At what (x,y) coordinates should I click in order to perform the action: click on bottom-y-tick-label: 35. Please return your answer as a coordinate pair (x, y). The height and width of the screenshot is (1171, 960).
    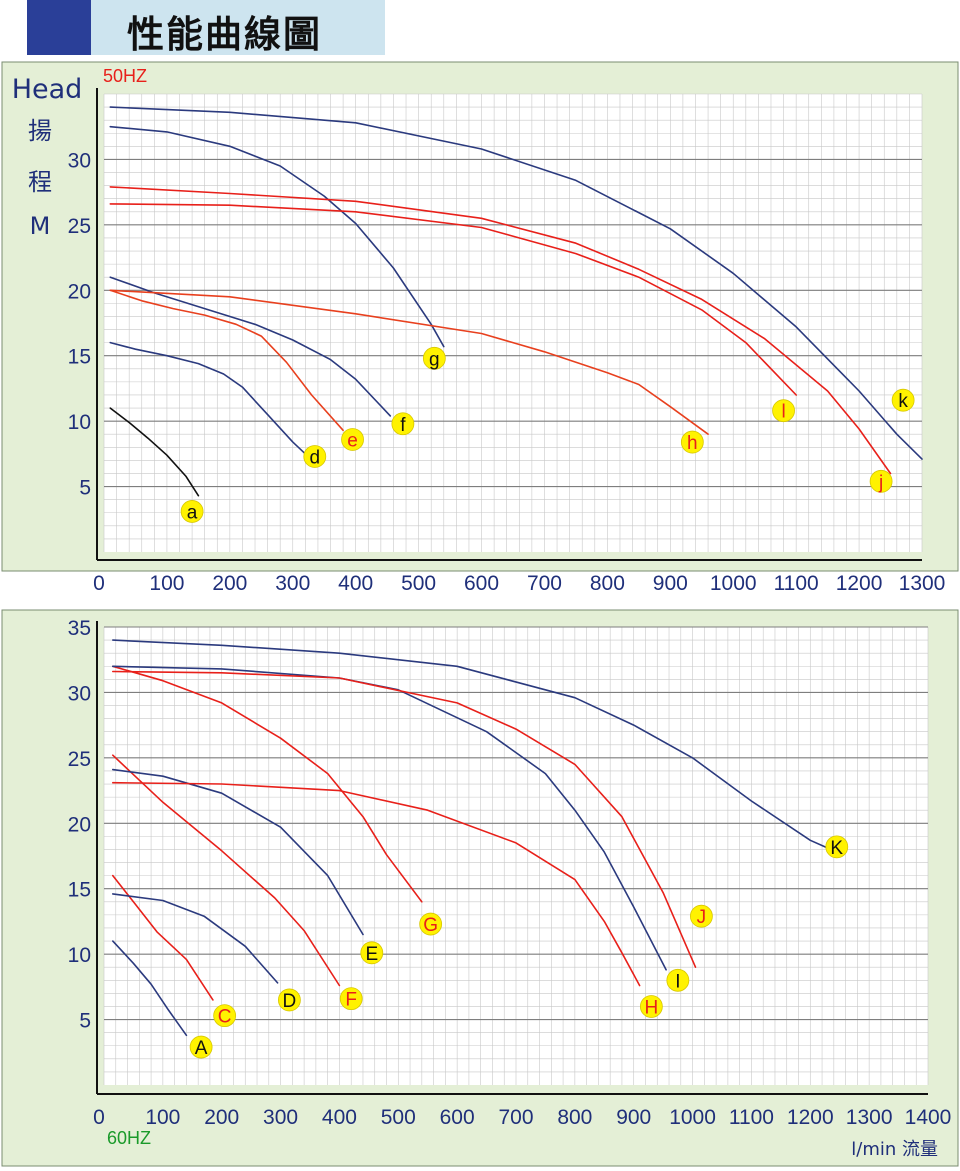
    Looking at the image, I should click on (79, 628).